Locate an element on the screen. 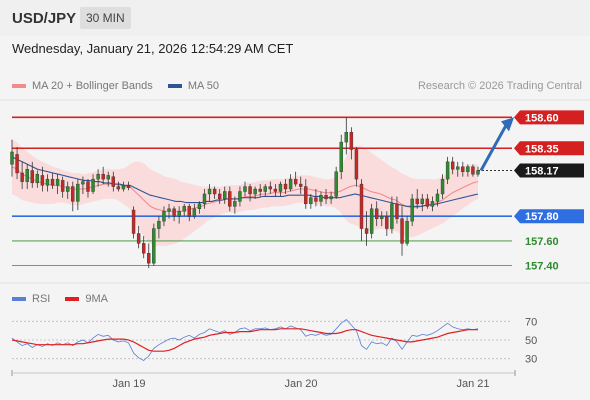 Image resolution: width=590 pixels, height=400 pixels. rsi-layer: 70 50 30 is located at coordinates (274, 341).